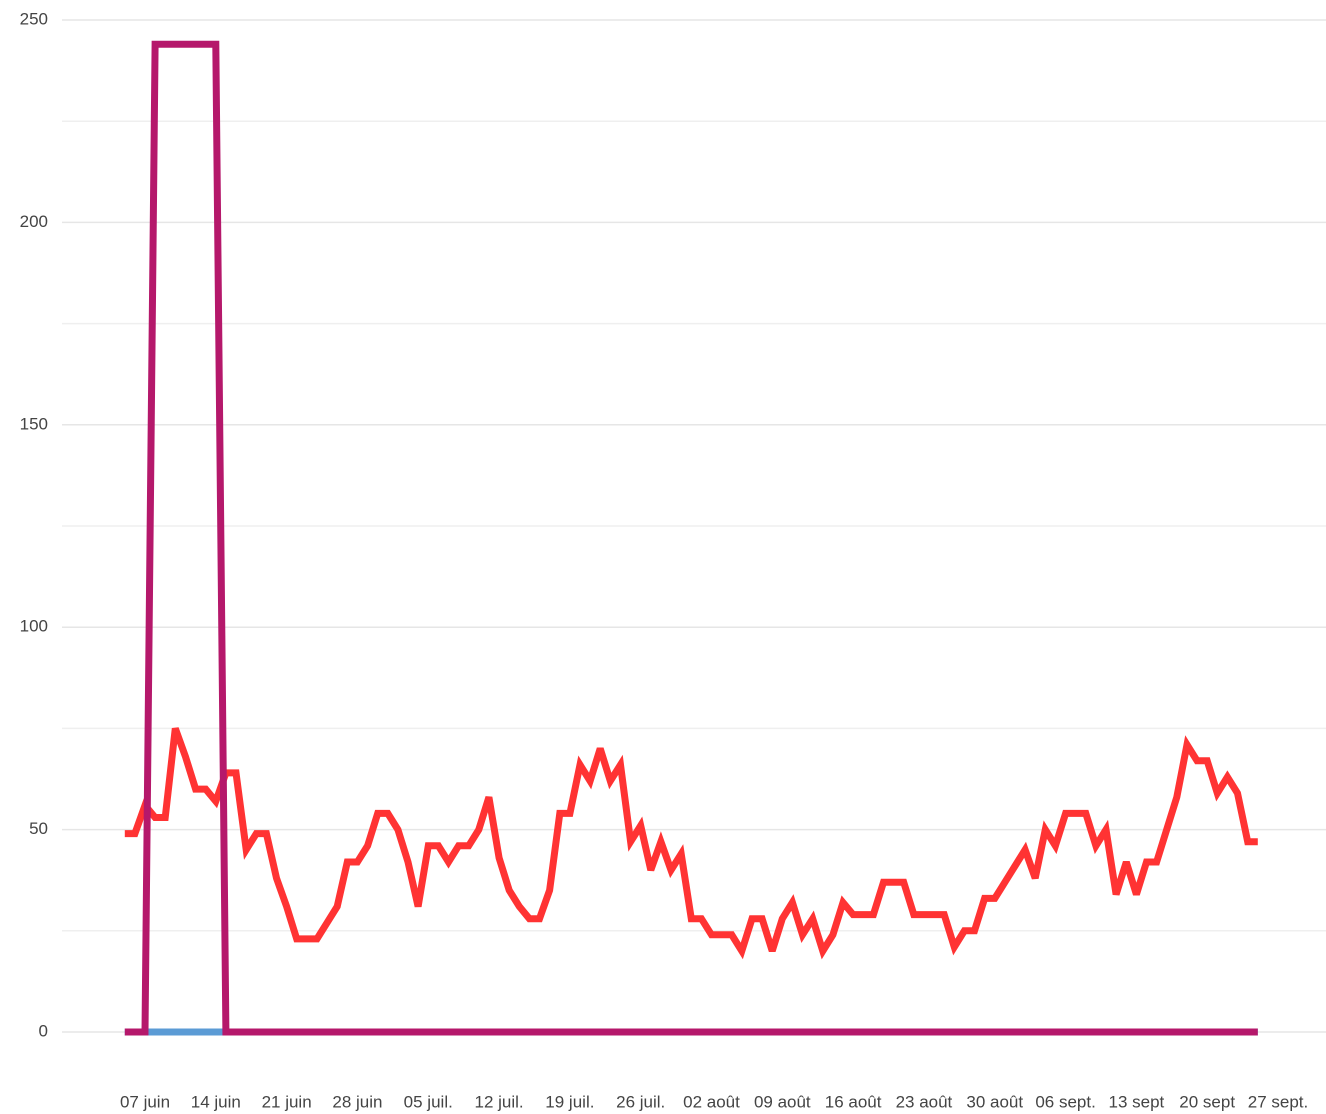 Image resolution: width=1326 pixels, height=1114 pixels. Describe the element at coordinates (428, 1101) in the screenshot. I see `x-tick-label: 05 juil.` at that location.